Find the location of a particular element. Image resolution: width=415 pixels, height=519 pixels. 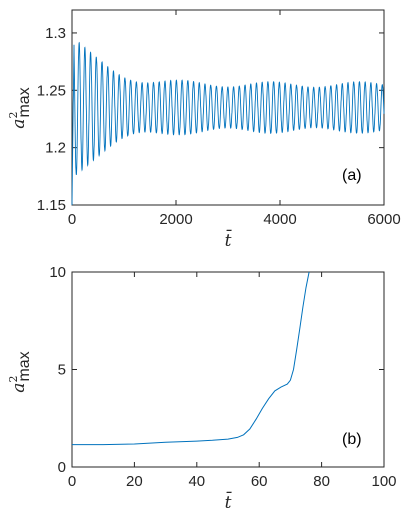

panel-b-xlabel: t̄ is located at coordinates (228, 501).